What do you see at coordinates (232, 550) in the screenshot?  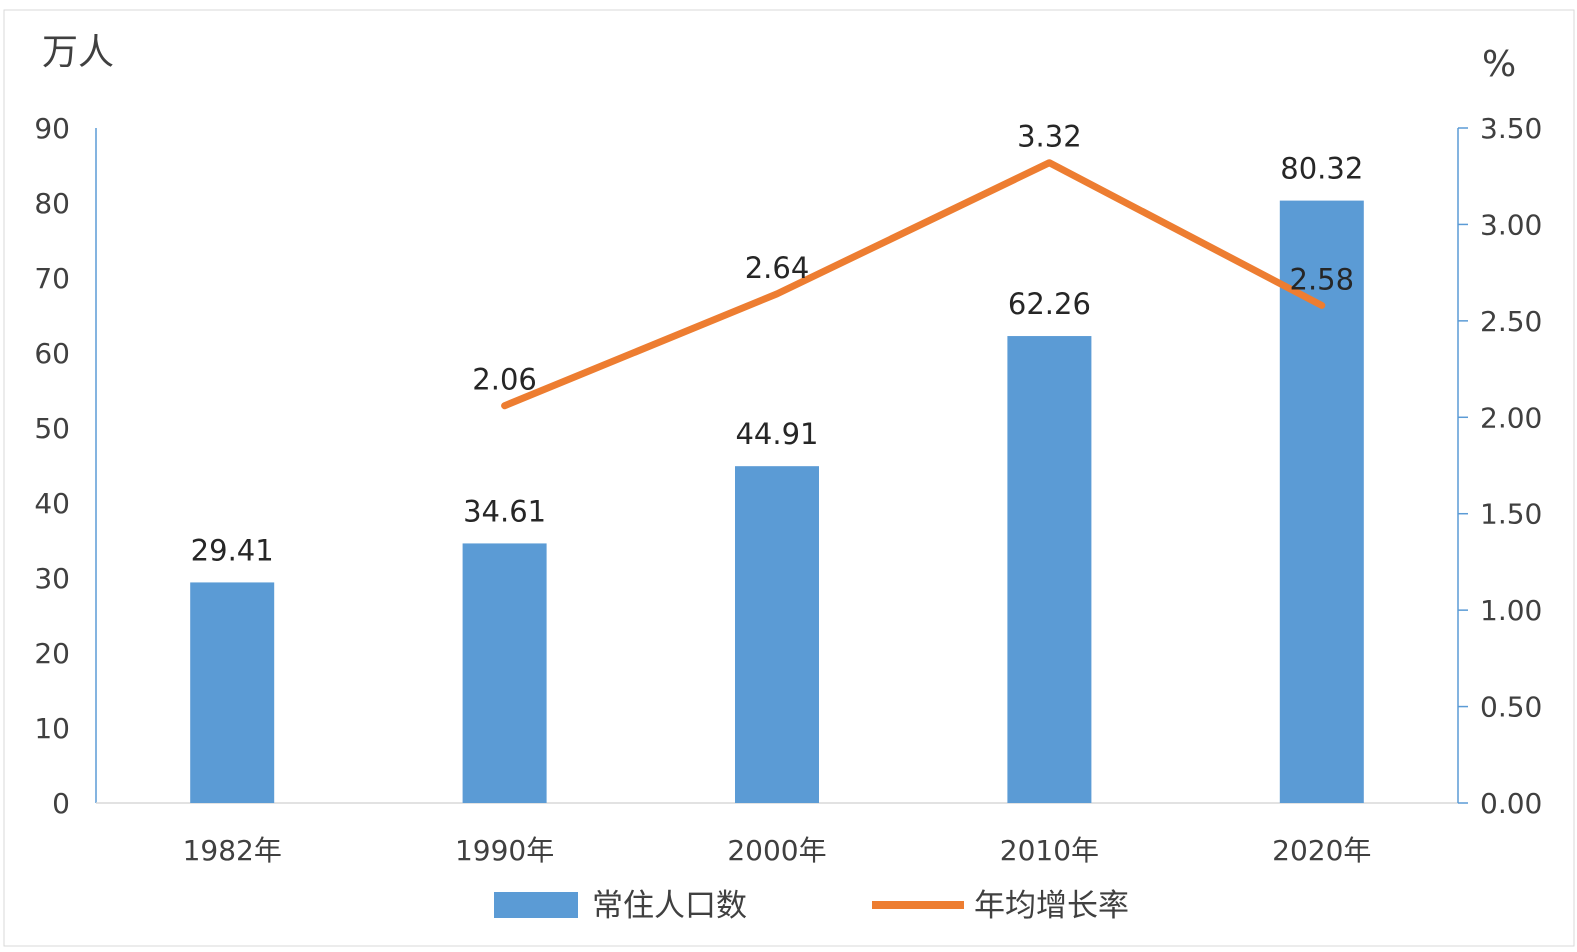 I see `bar-data-label: 29.41` at bounding box center [232, 550].